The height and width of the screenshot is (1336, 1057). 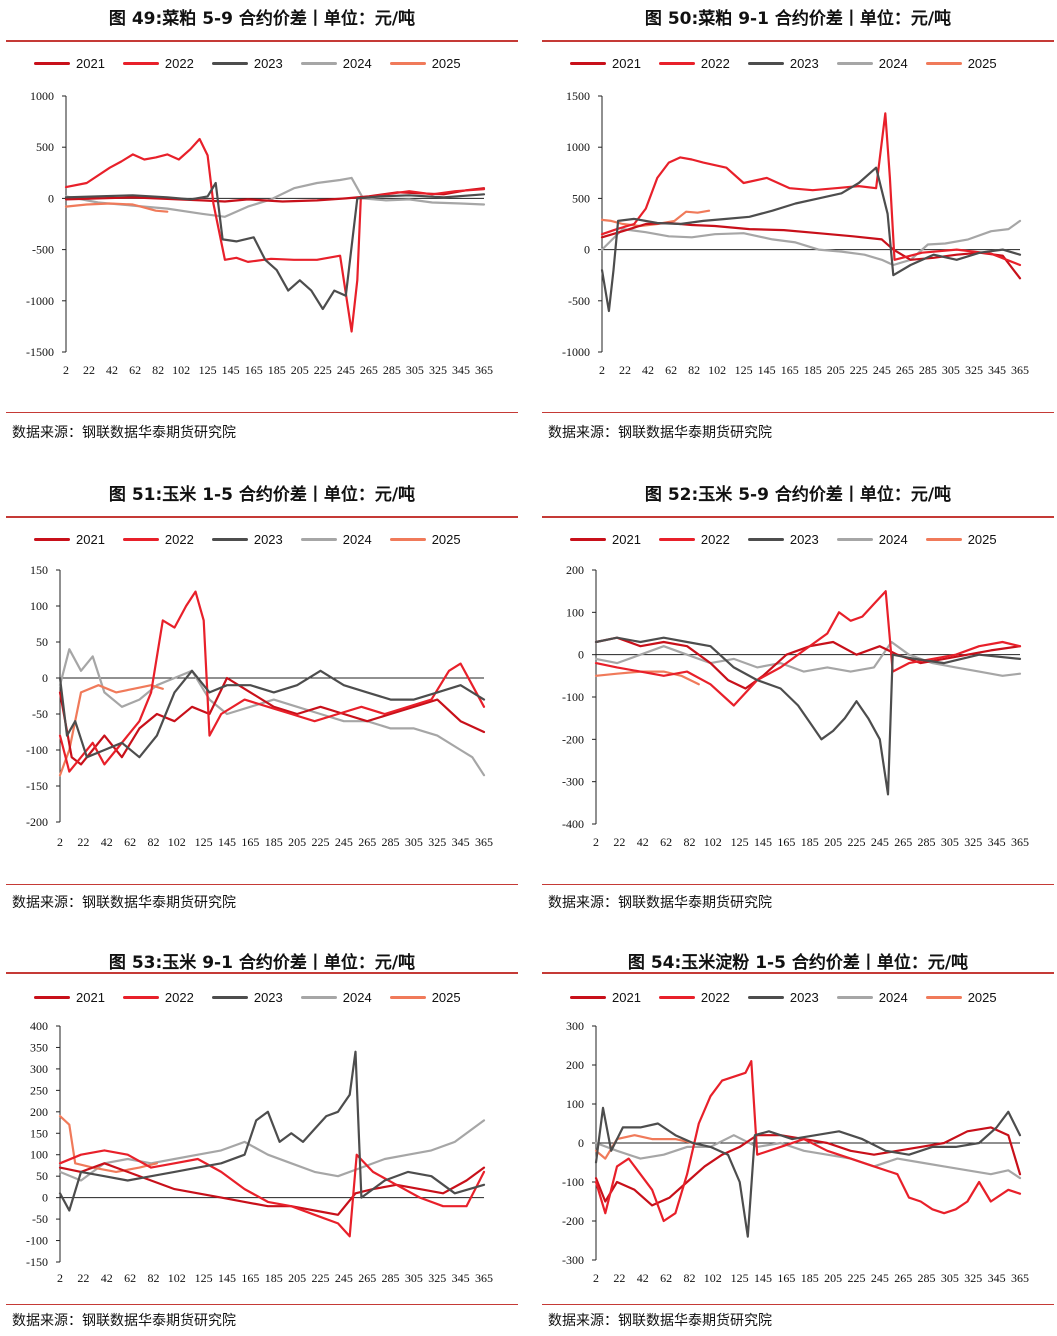 I want to click on x-tick-label: 165, so click(x=786, y=1278).